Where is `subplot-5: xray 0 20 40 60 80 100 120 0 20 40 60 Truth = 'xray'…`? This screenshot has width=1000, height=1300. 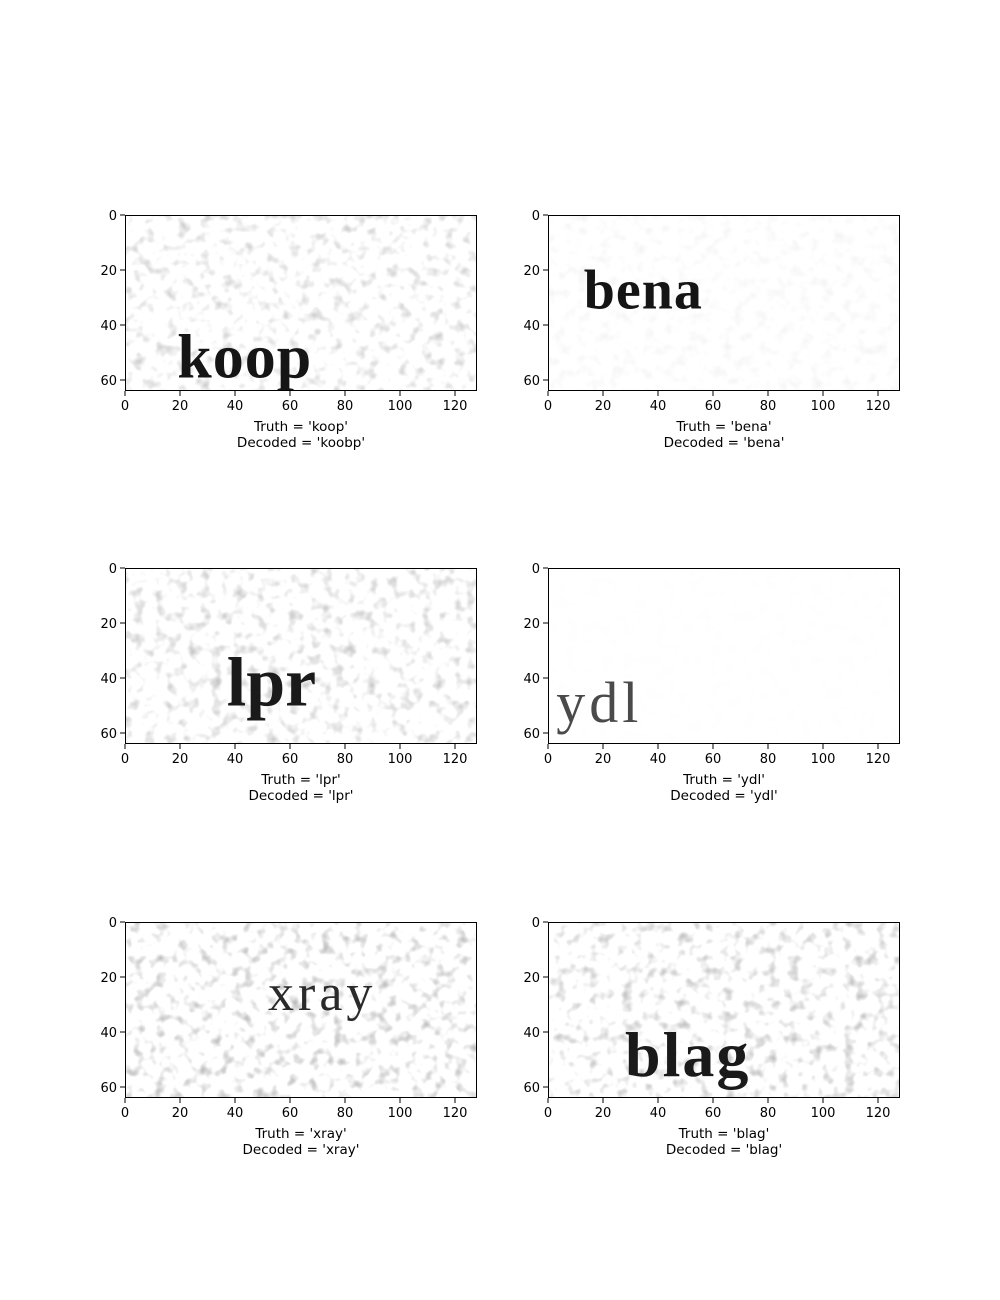
subplot-5: xray 0 20 40 60 80 100 120 0 20 40 60 Truth = 'xray'… is located at coordinates (288, 1037).